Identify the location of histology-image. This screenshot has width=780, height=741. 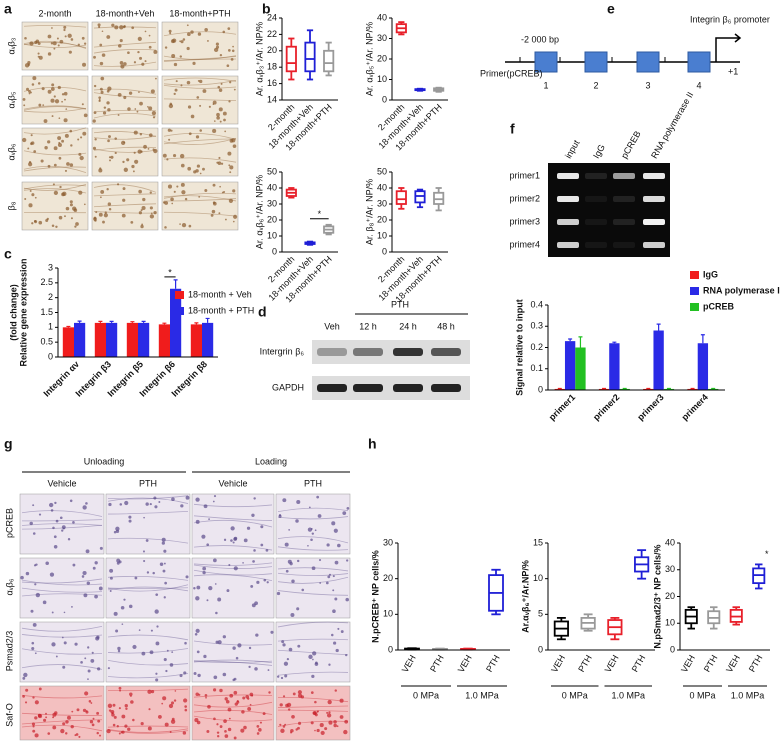
(200, 152).